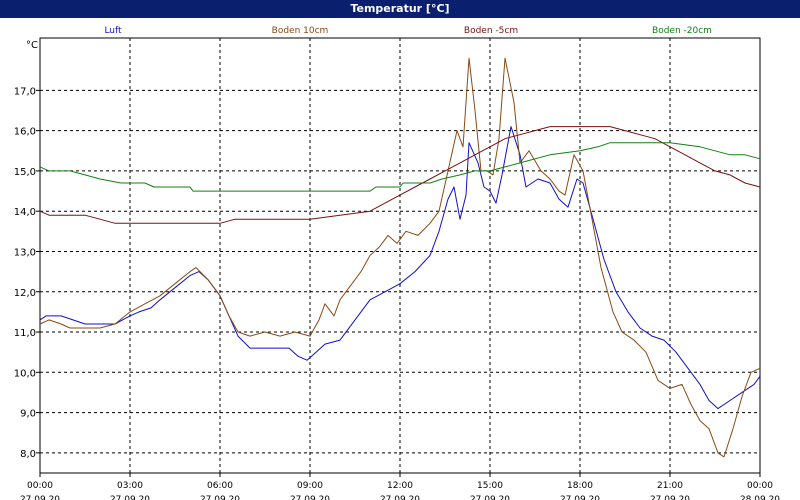 The image size is (800, 500). I want to click on y-tick-label: 11,0, so click(25, 333).